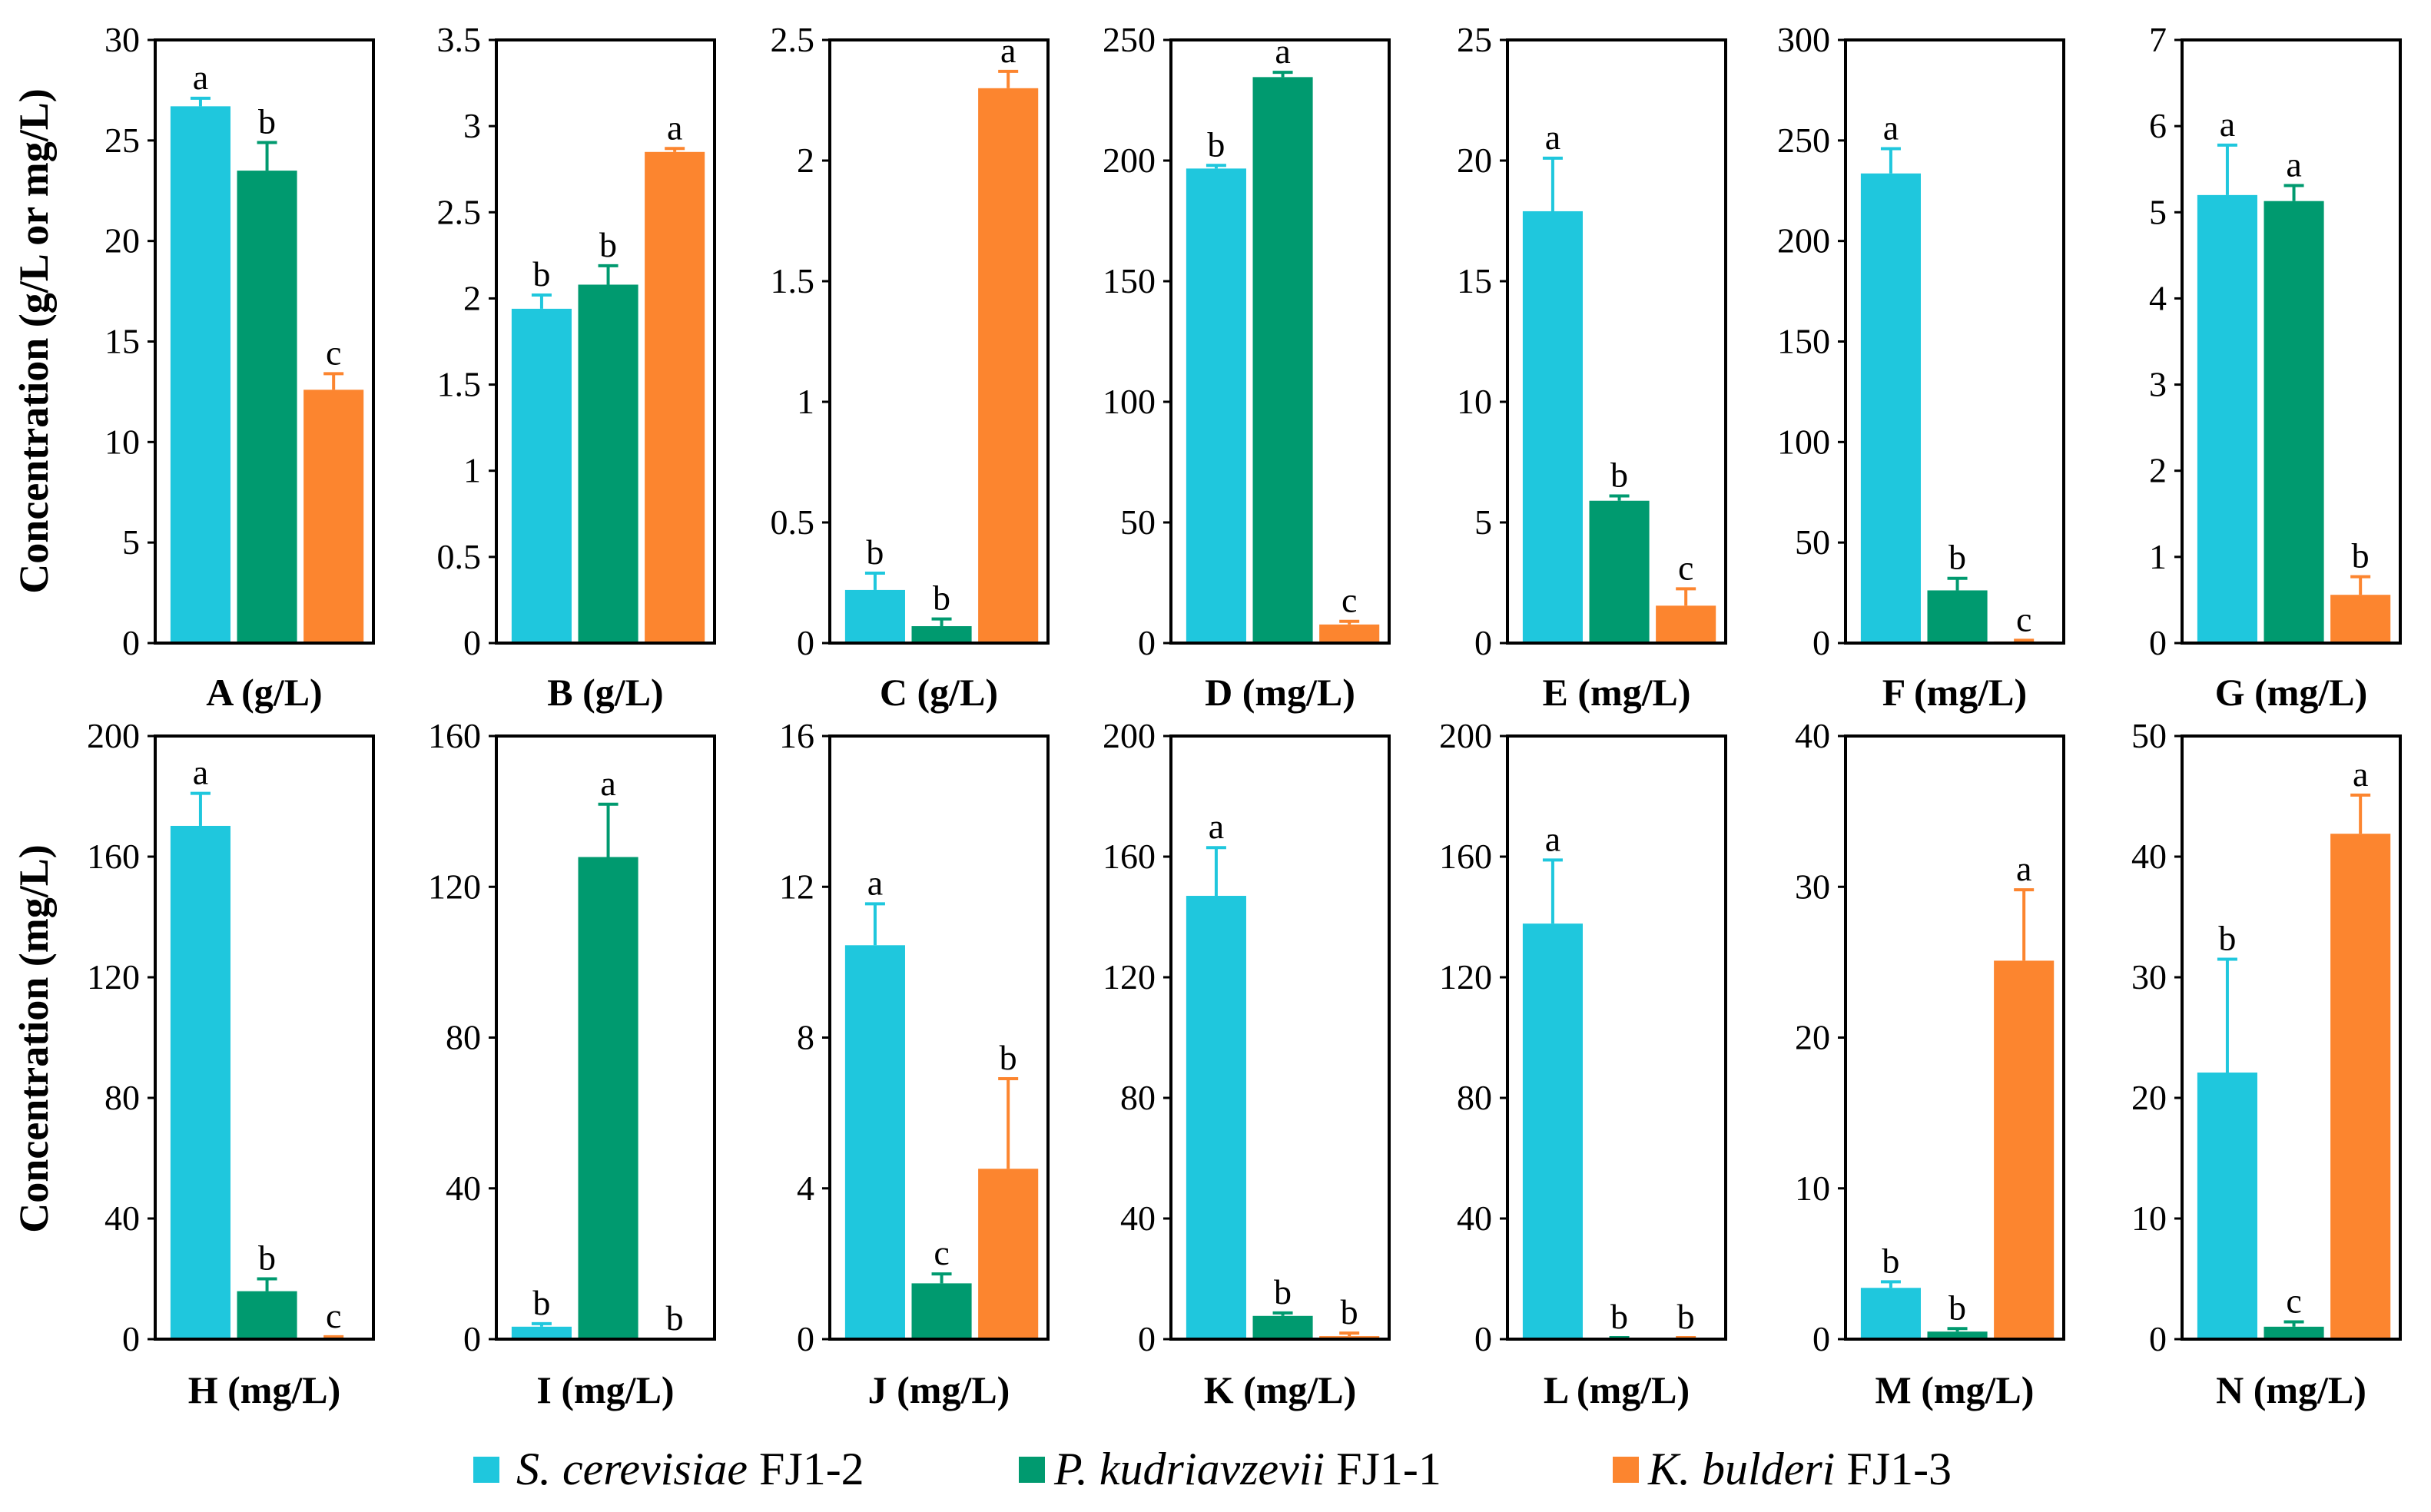  What do you see at coordinates (486, 1470) in the screenshot?
I see `legend-swatch-s-cerevisiae` at bounding box center [486, 1470].